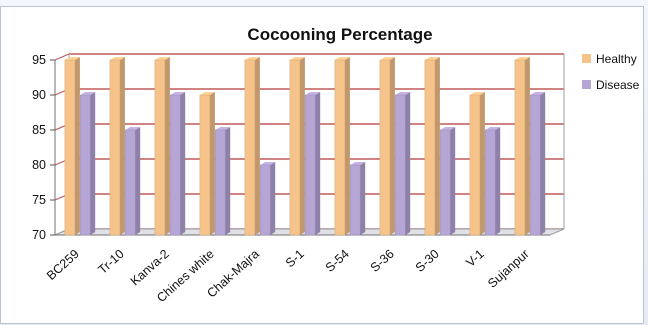 Image resolution: width=648 pixels, height=325 pixels. I want to click on x-tick-label: S-30, so click(427, 261).